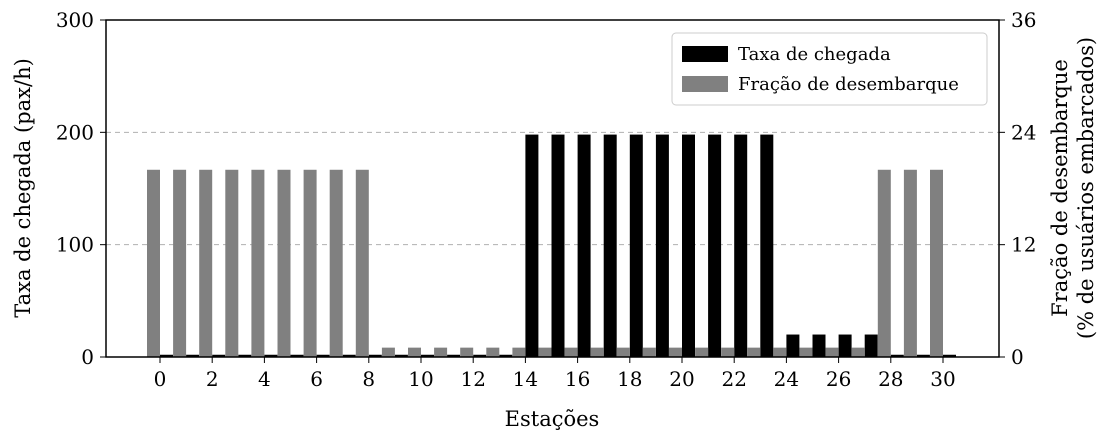 The width and height of the screenshot is (1106, 437). What do you see at coordinates (629, 379) in the screenshot?
I see `x-tick-label: 18` at bounding box center [629, 379].